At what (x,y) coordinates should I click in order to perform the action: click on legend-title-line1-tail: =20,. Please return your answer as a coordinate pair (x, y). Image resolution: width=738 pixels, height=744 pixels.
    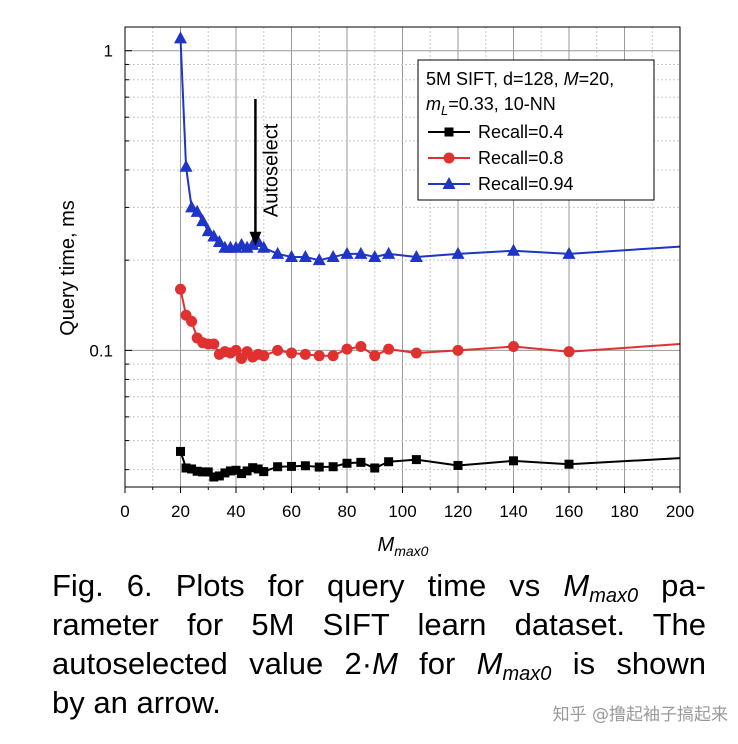
    Looking at the image, I should click on (597, 79).